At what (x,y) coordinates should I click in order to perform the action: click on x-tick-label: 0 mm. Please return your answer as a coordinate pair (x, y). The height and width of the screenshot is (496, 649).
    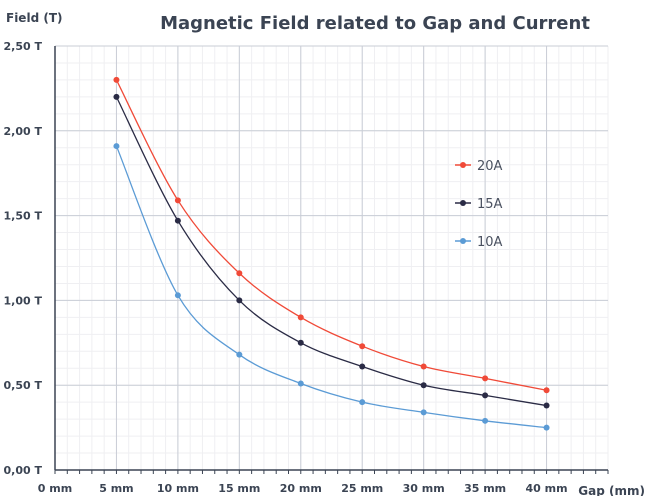
    Looking at the image, I should click on (55, 488).